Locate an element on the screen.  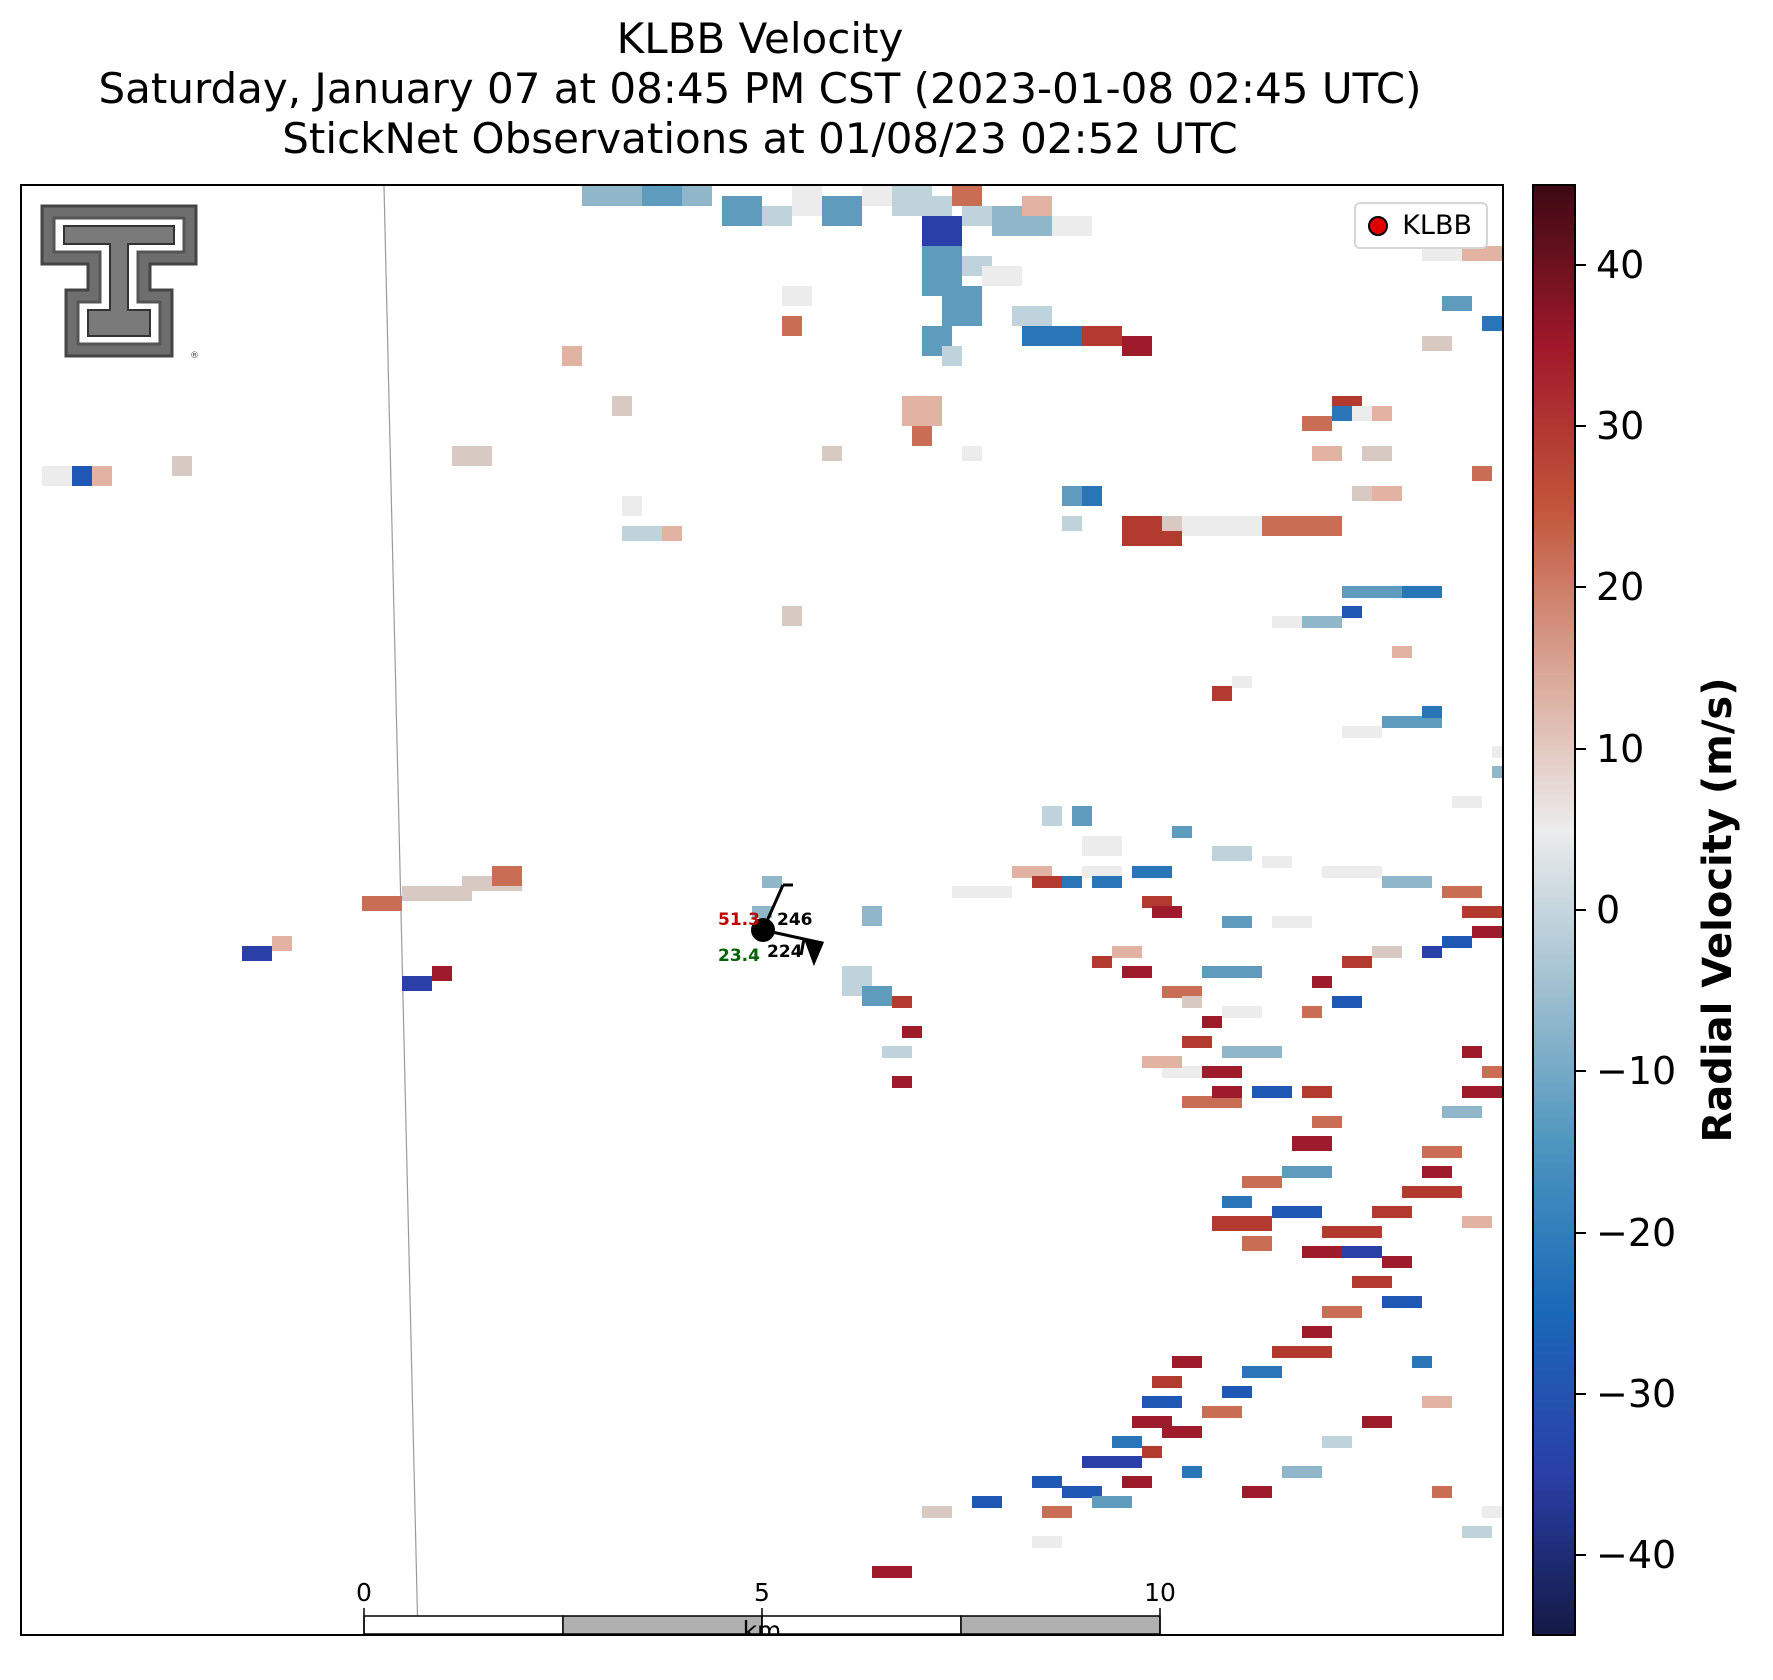
colorbar-tick-label: 20 is located at coordinates (1620, 587).